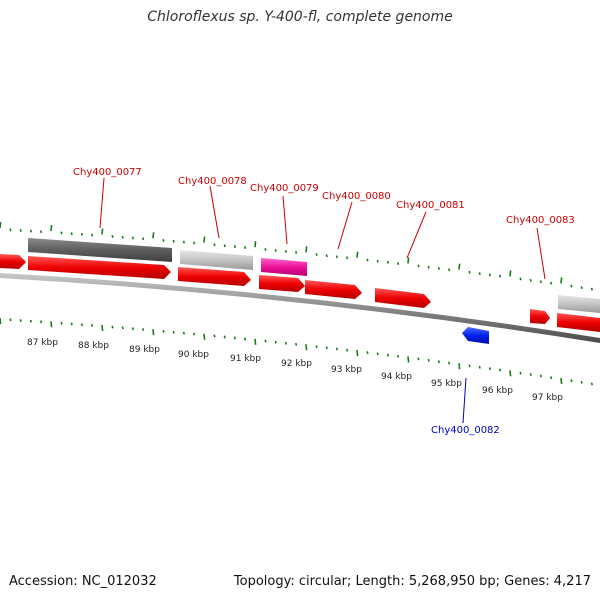 This screenshot has height=600, width=600. I want to click on forward-strand-track, so click(300, 293).